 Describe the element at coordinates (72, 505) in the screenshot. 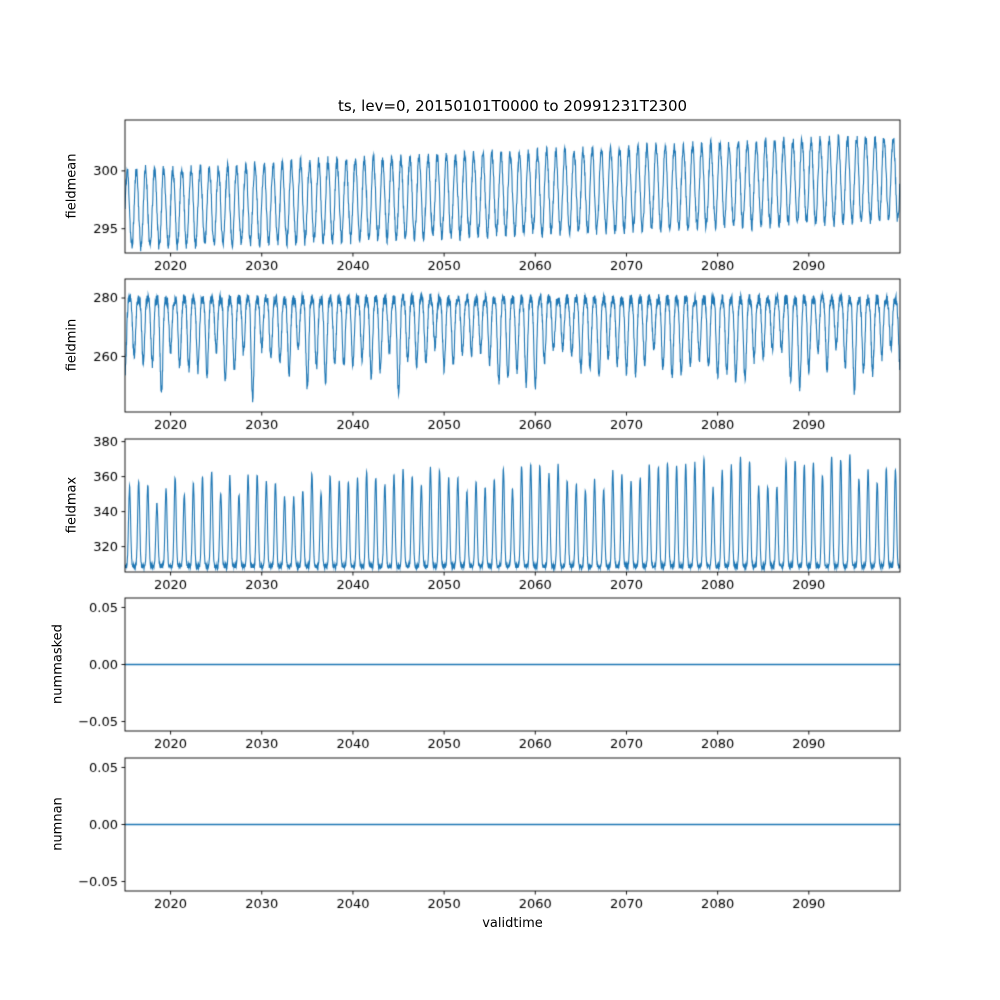

I see `ylabel-fieldmax: fieldmax` at that location.